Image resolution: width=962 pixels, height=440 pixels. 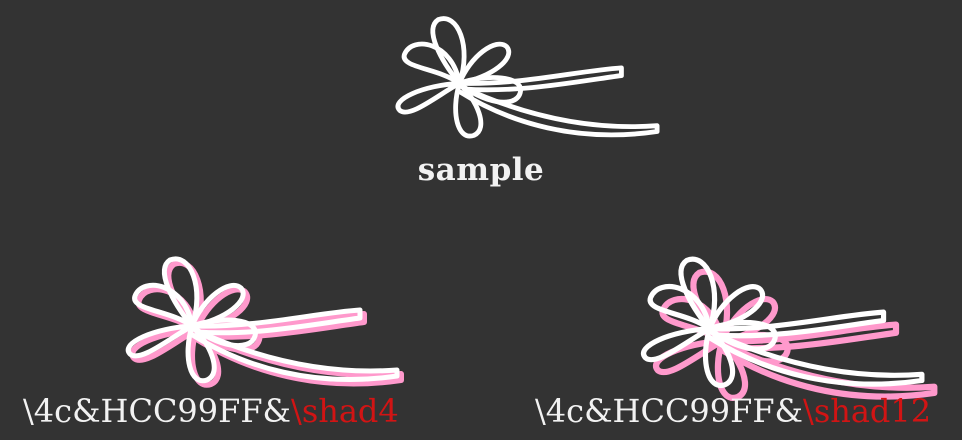 I want to click on caption-tag: \shad12, so click(x=867, y=411).